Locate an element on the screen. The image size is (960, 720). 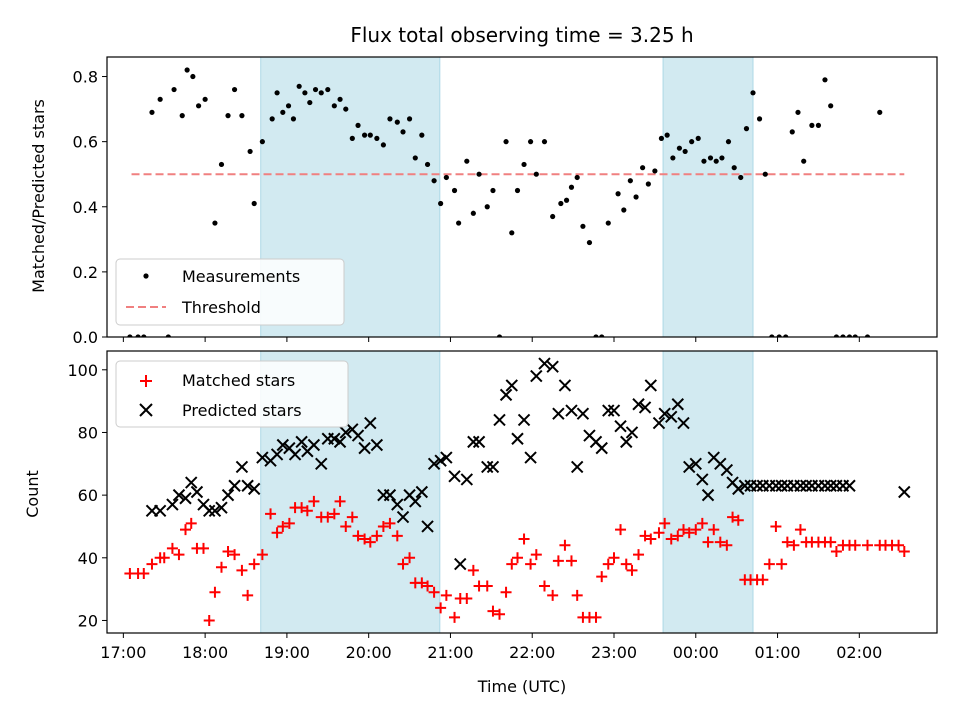
x-axis-label: Time (UTC) is located at coordinates (521, 686).